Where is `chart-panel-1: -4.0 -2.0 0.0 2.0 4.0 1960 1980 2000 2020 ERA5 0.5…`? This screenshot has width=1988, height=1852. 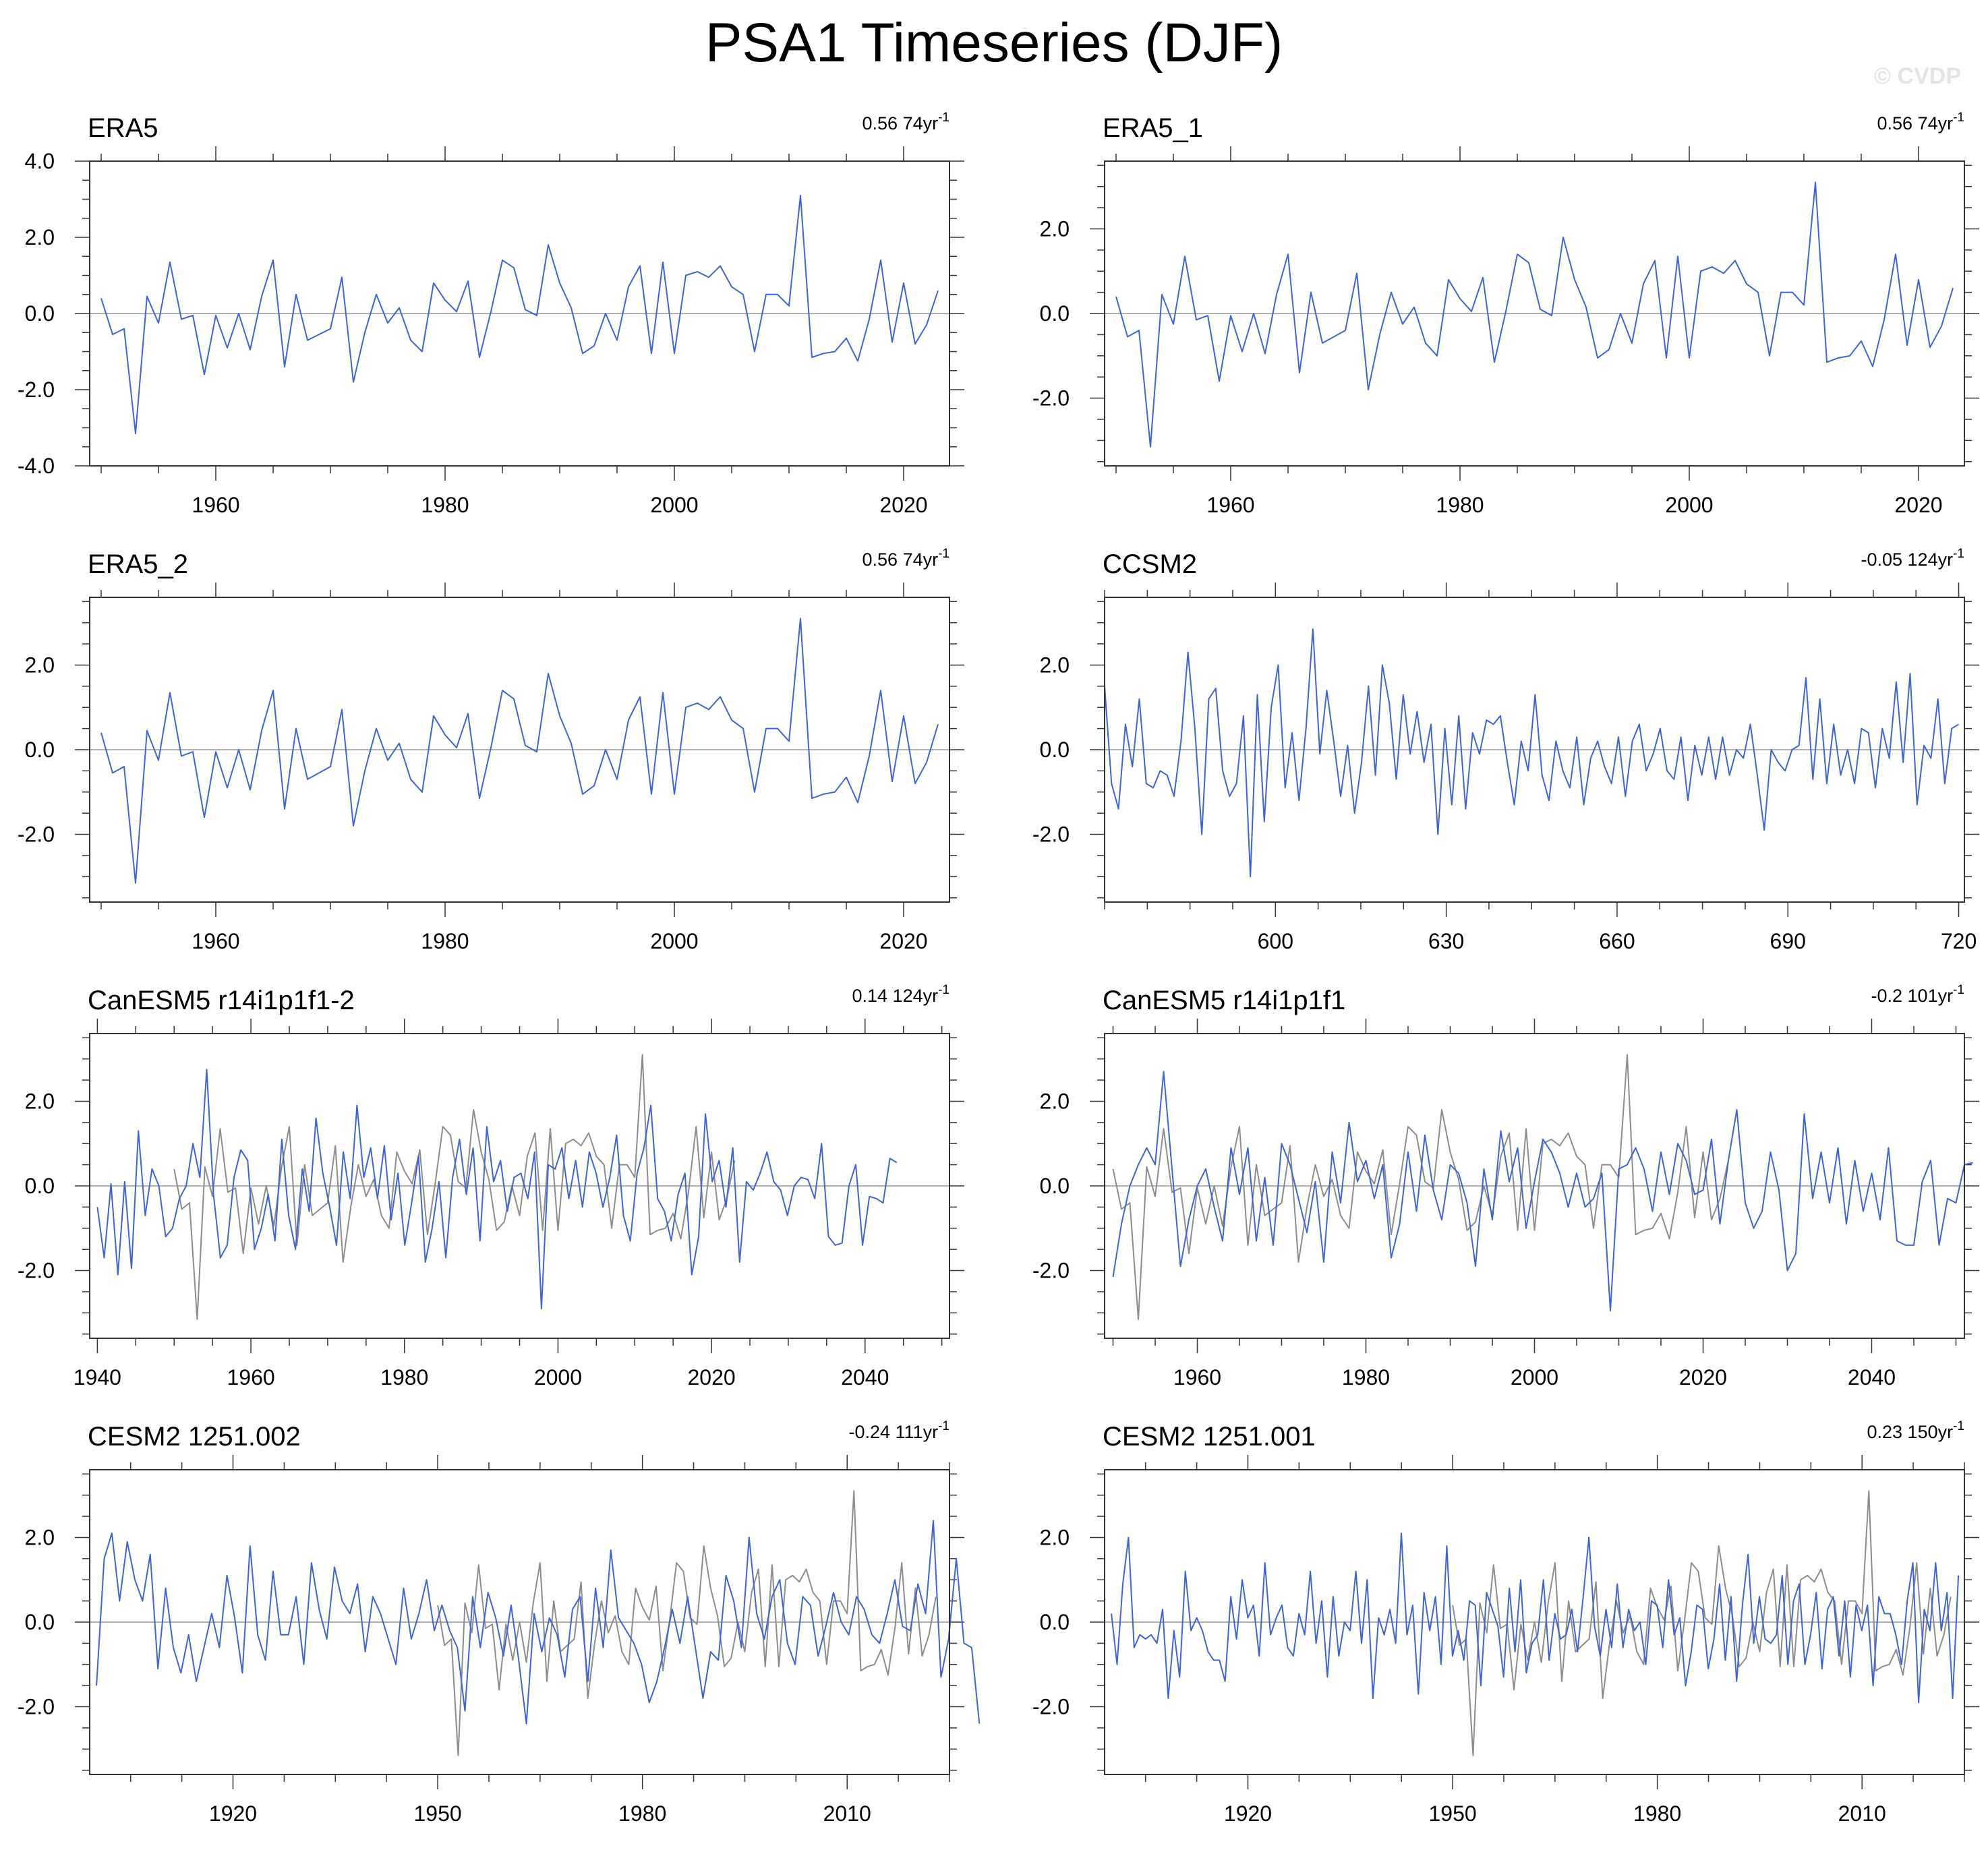
chart-panel-1: -4.0 -2.0 0.0 2.0 4.0 1960 1980 2000 2020 ERA5 0.5… is located at coordinates (491, 314).